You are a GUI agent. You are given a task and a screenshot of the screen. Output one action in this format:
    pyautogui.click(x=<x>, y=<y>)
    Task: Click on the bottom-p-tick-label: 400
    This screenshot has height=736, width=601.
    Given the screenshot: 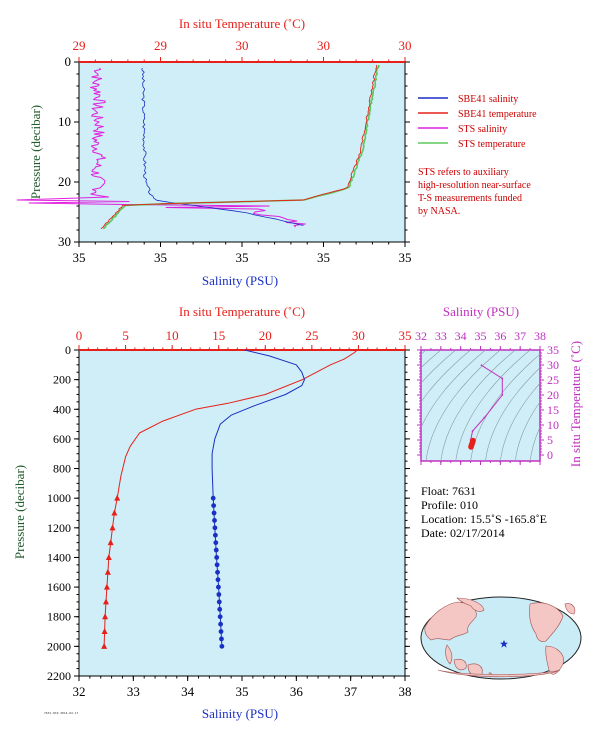 What is the action you would take?
    pyautogui.click(x=62, y=409)
    